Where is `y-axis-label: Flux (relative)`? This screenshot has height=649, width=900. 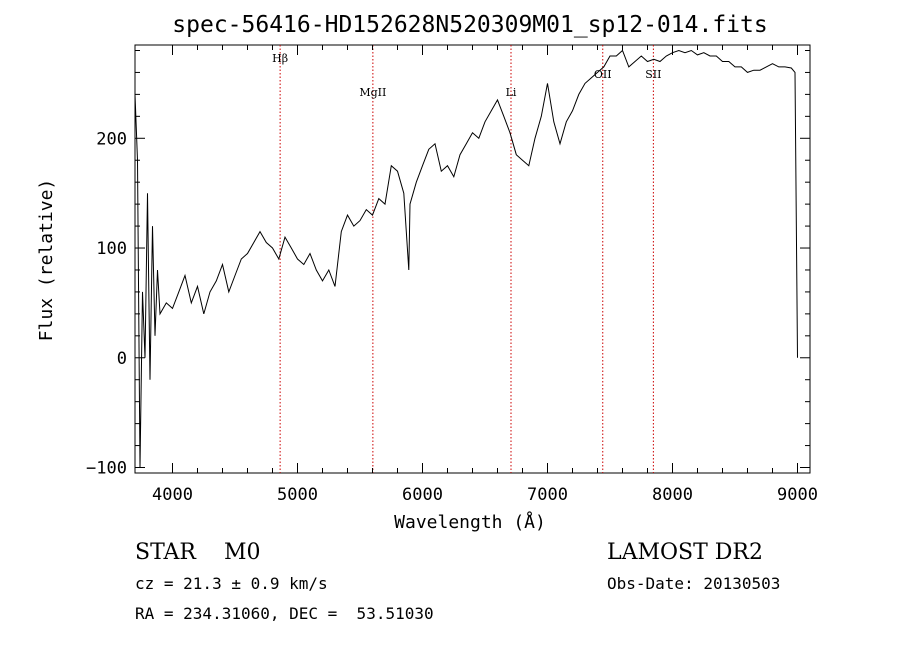 y-axis-label: Flux (relative) is located at coordinates (46, 260).